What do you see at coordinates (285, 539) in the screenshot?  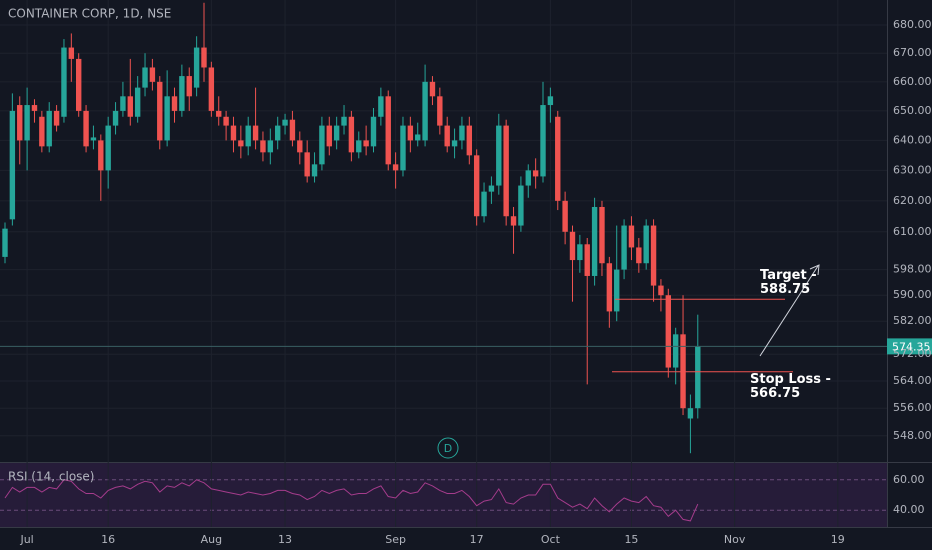 I see `x-tick-label: 13` at bounding box center [285, 539].